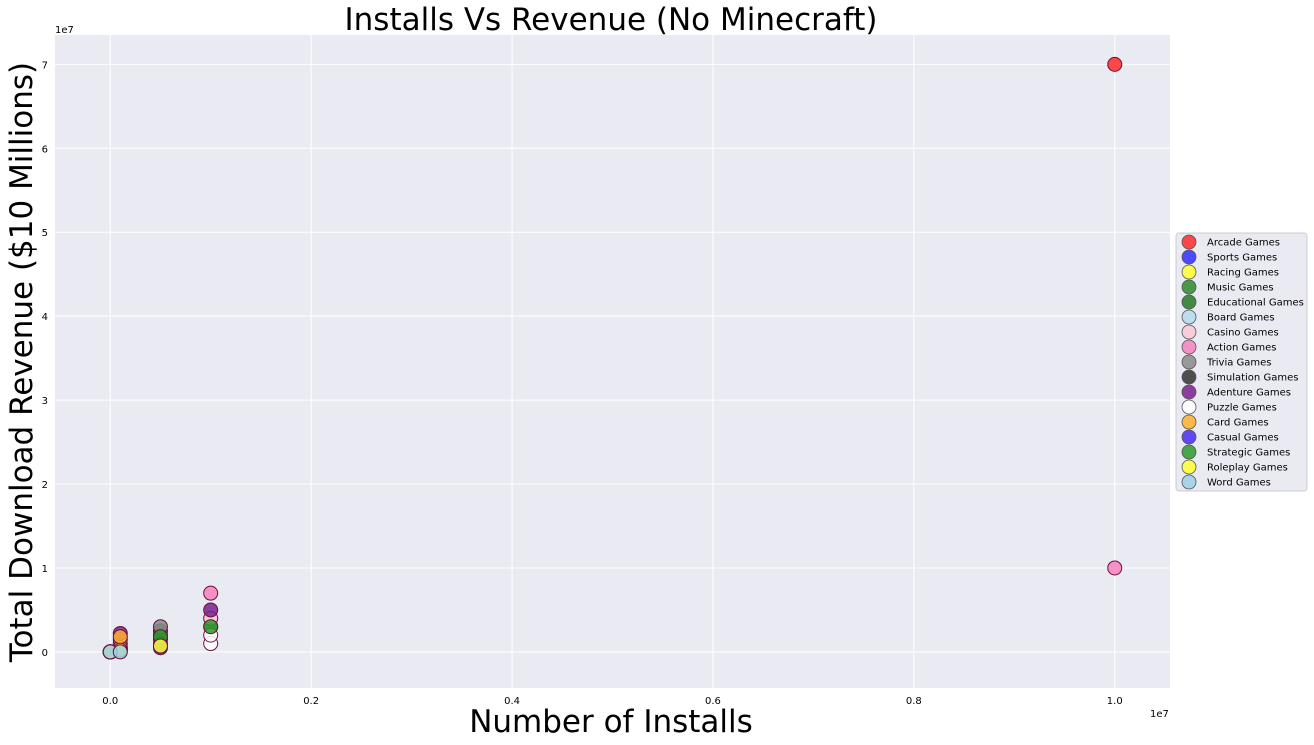  I want to click on chart-title: Installs Vs Revenue (No Minecraft), so click(611, 20).